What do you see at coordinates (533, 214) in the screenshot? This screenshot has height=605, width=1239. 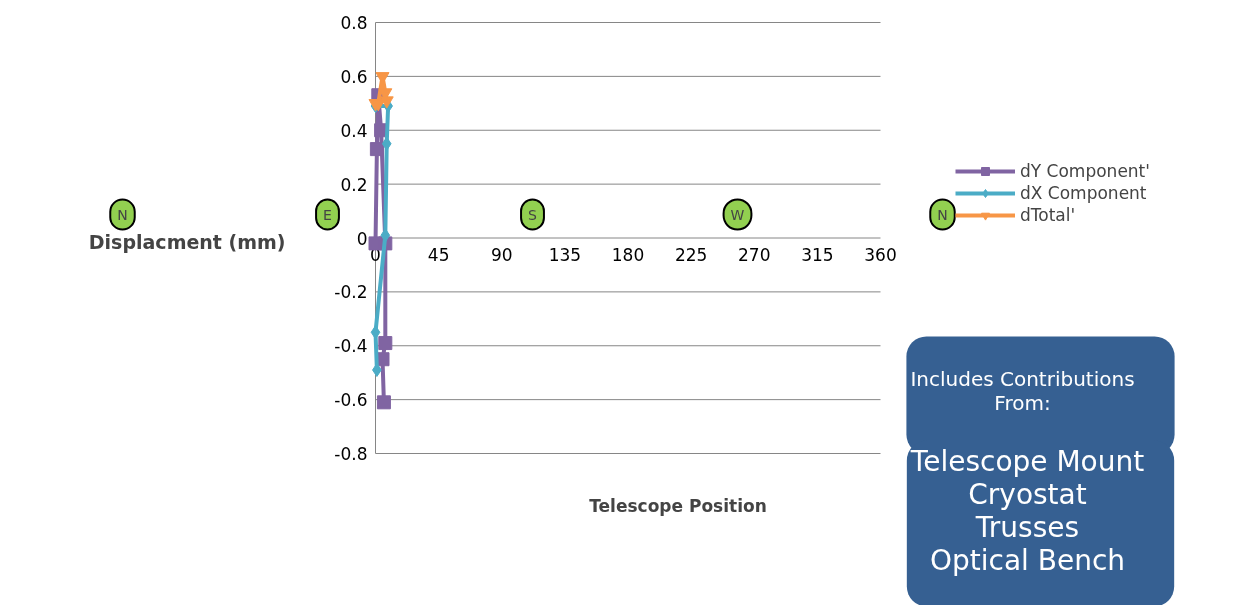 I see `annotation: S` at bounding box center [533, 214].